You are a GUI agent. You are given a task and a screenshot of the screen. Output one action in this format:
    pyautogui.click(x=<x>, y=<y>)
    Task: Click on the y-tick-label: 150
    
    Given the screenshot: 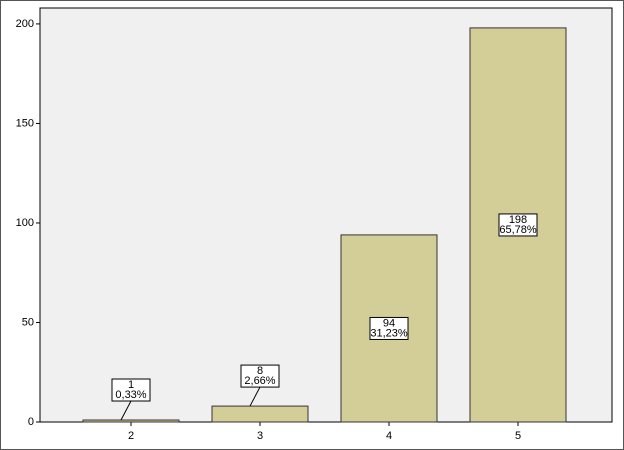 What is the action you would take?
    pyautogui.click(x=25, y=123)
    